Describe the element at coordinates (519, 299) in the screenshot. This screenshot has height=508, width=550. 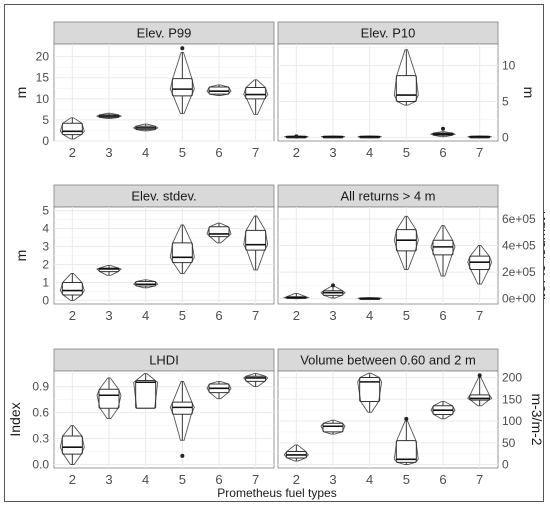
I see `y-tick-label: 0e+00` at that location.